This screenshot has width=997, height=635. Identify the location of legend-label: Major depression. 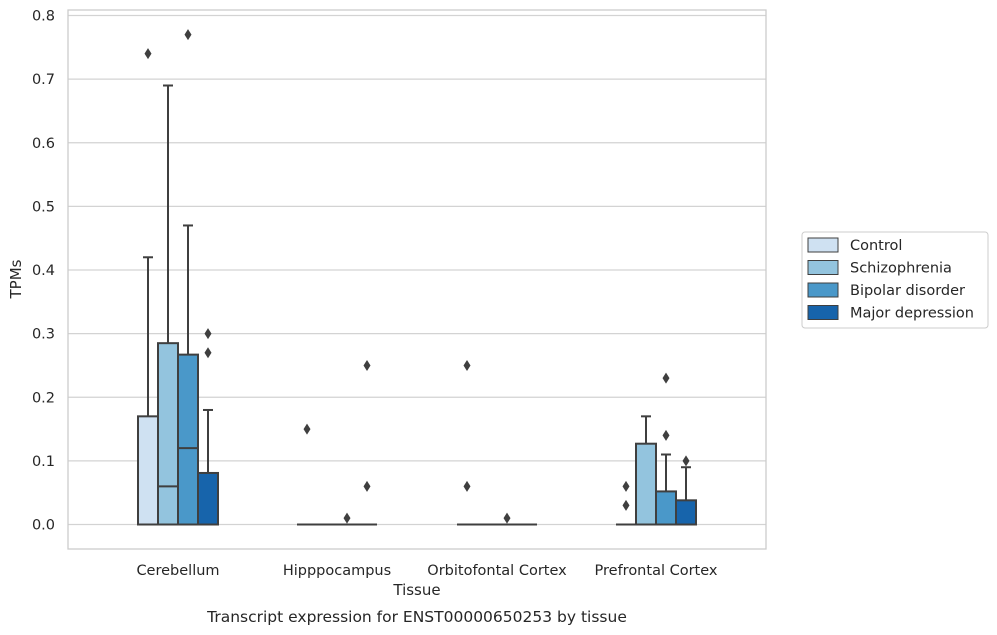
(912, 314).